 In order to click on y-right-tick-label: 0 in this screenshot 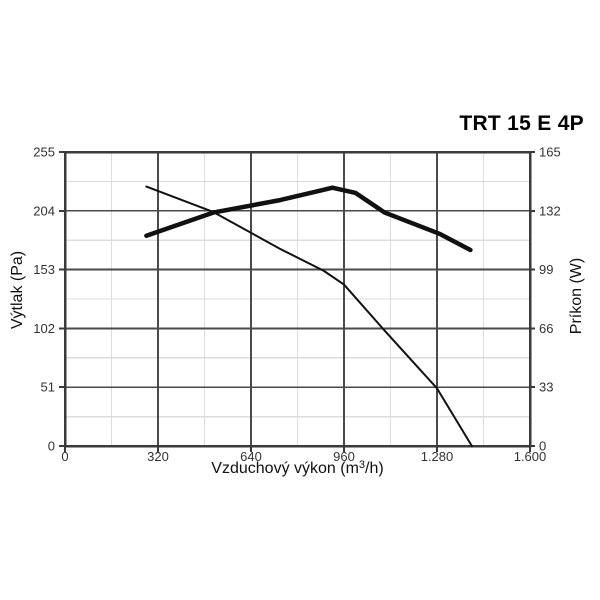, I will do `click(542, 446)`.